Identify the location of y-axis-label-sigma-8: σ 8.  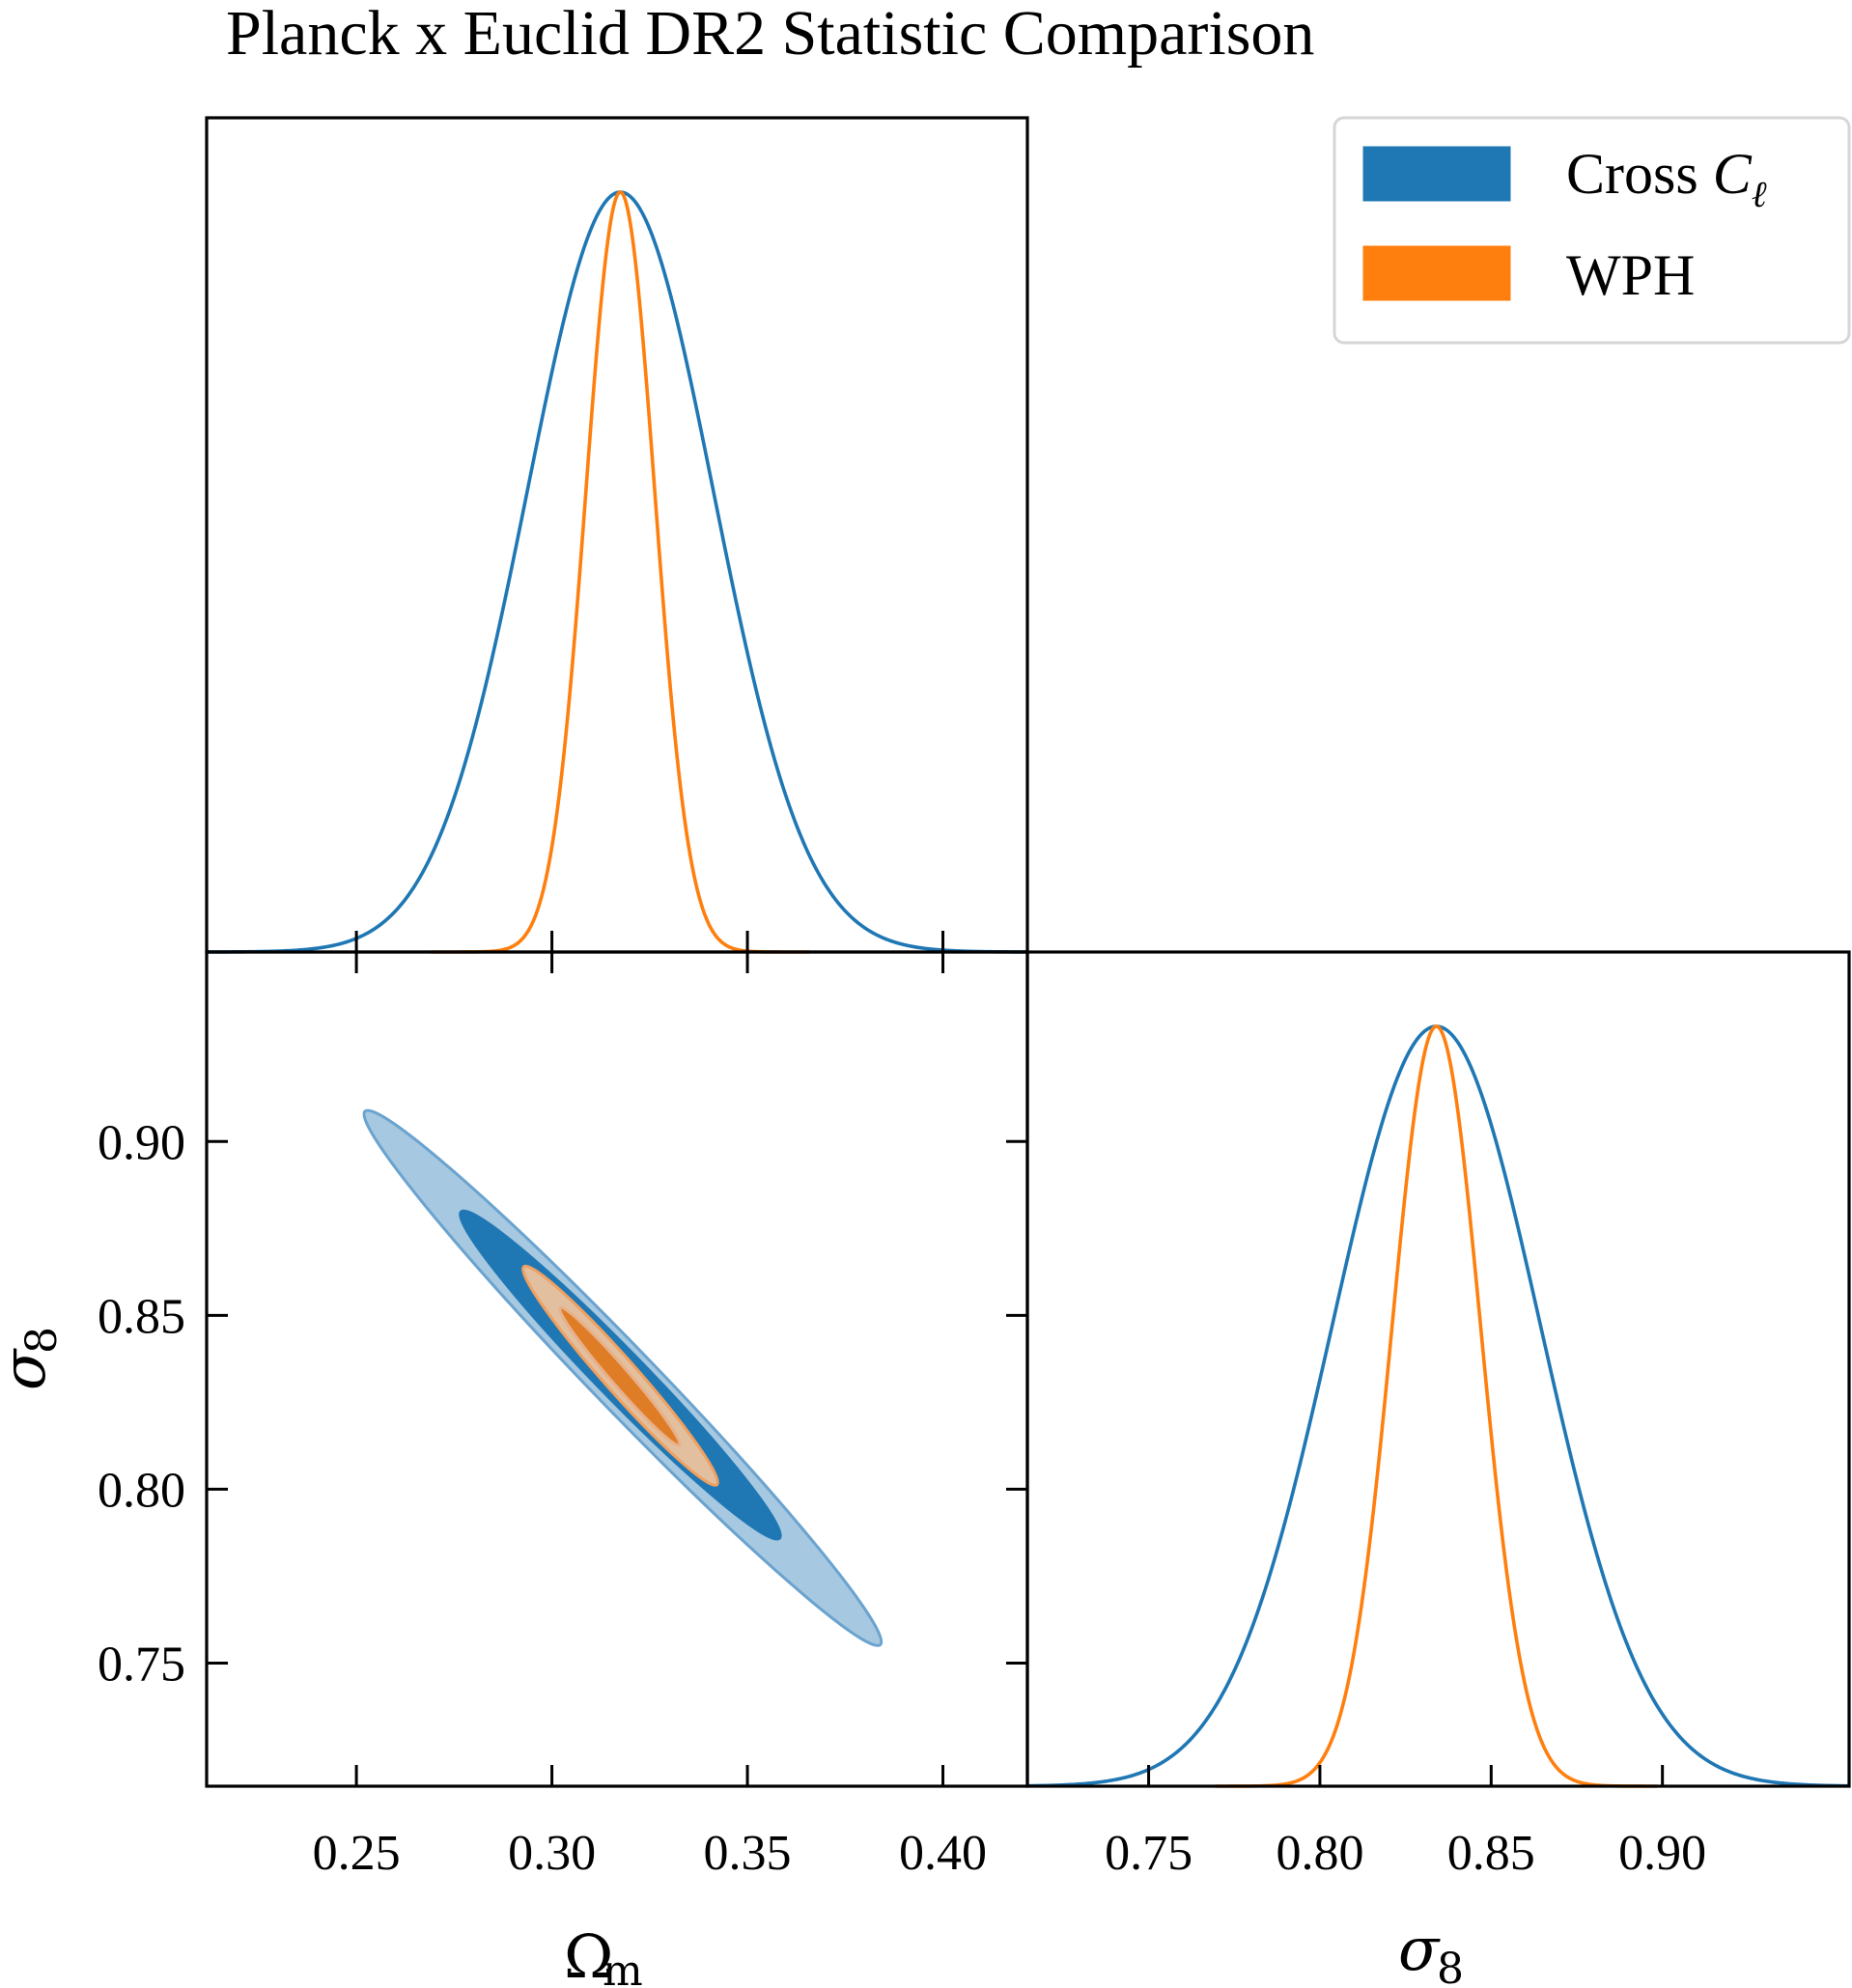
(33, 1359).